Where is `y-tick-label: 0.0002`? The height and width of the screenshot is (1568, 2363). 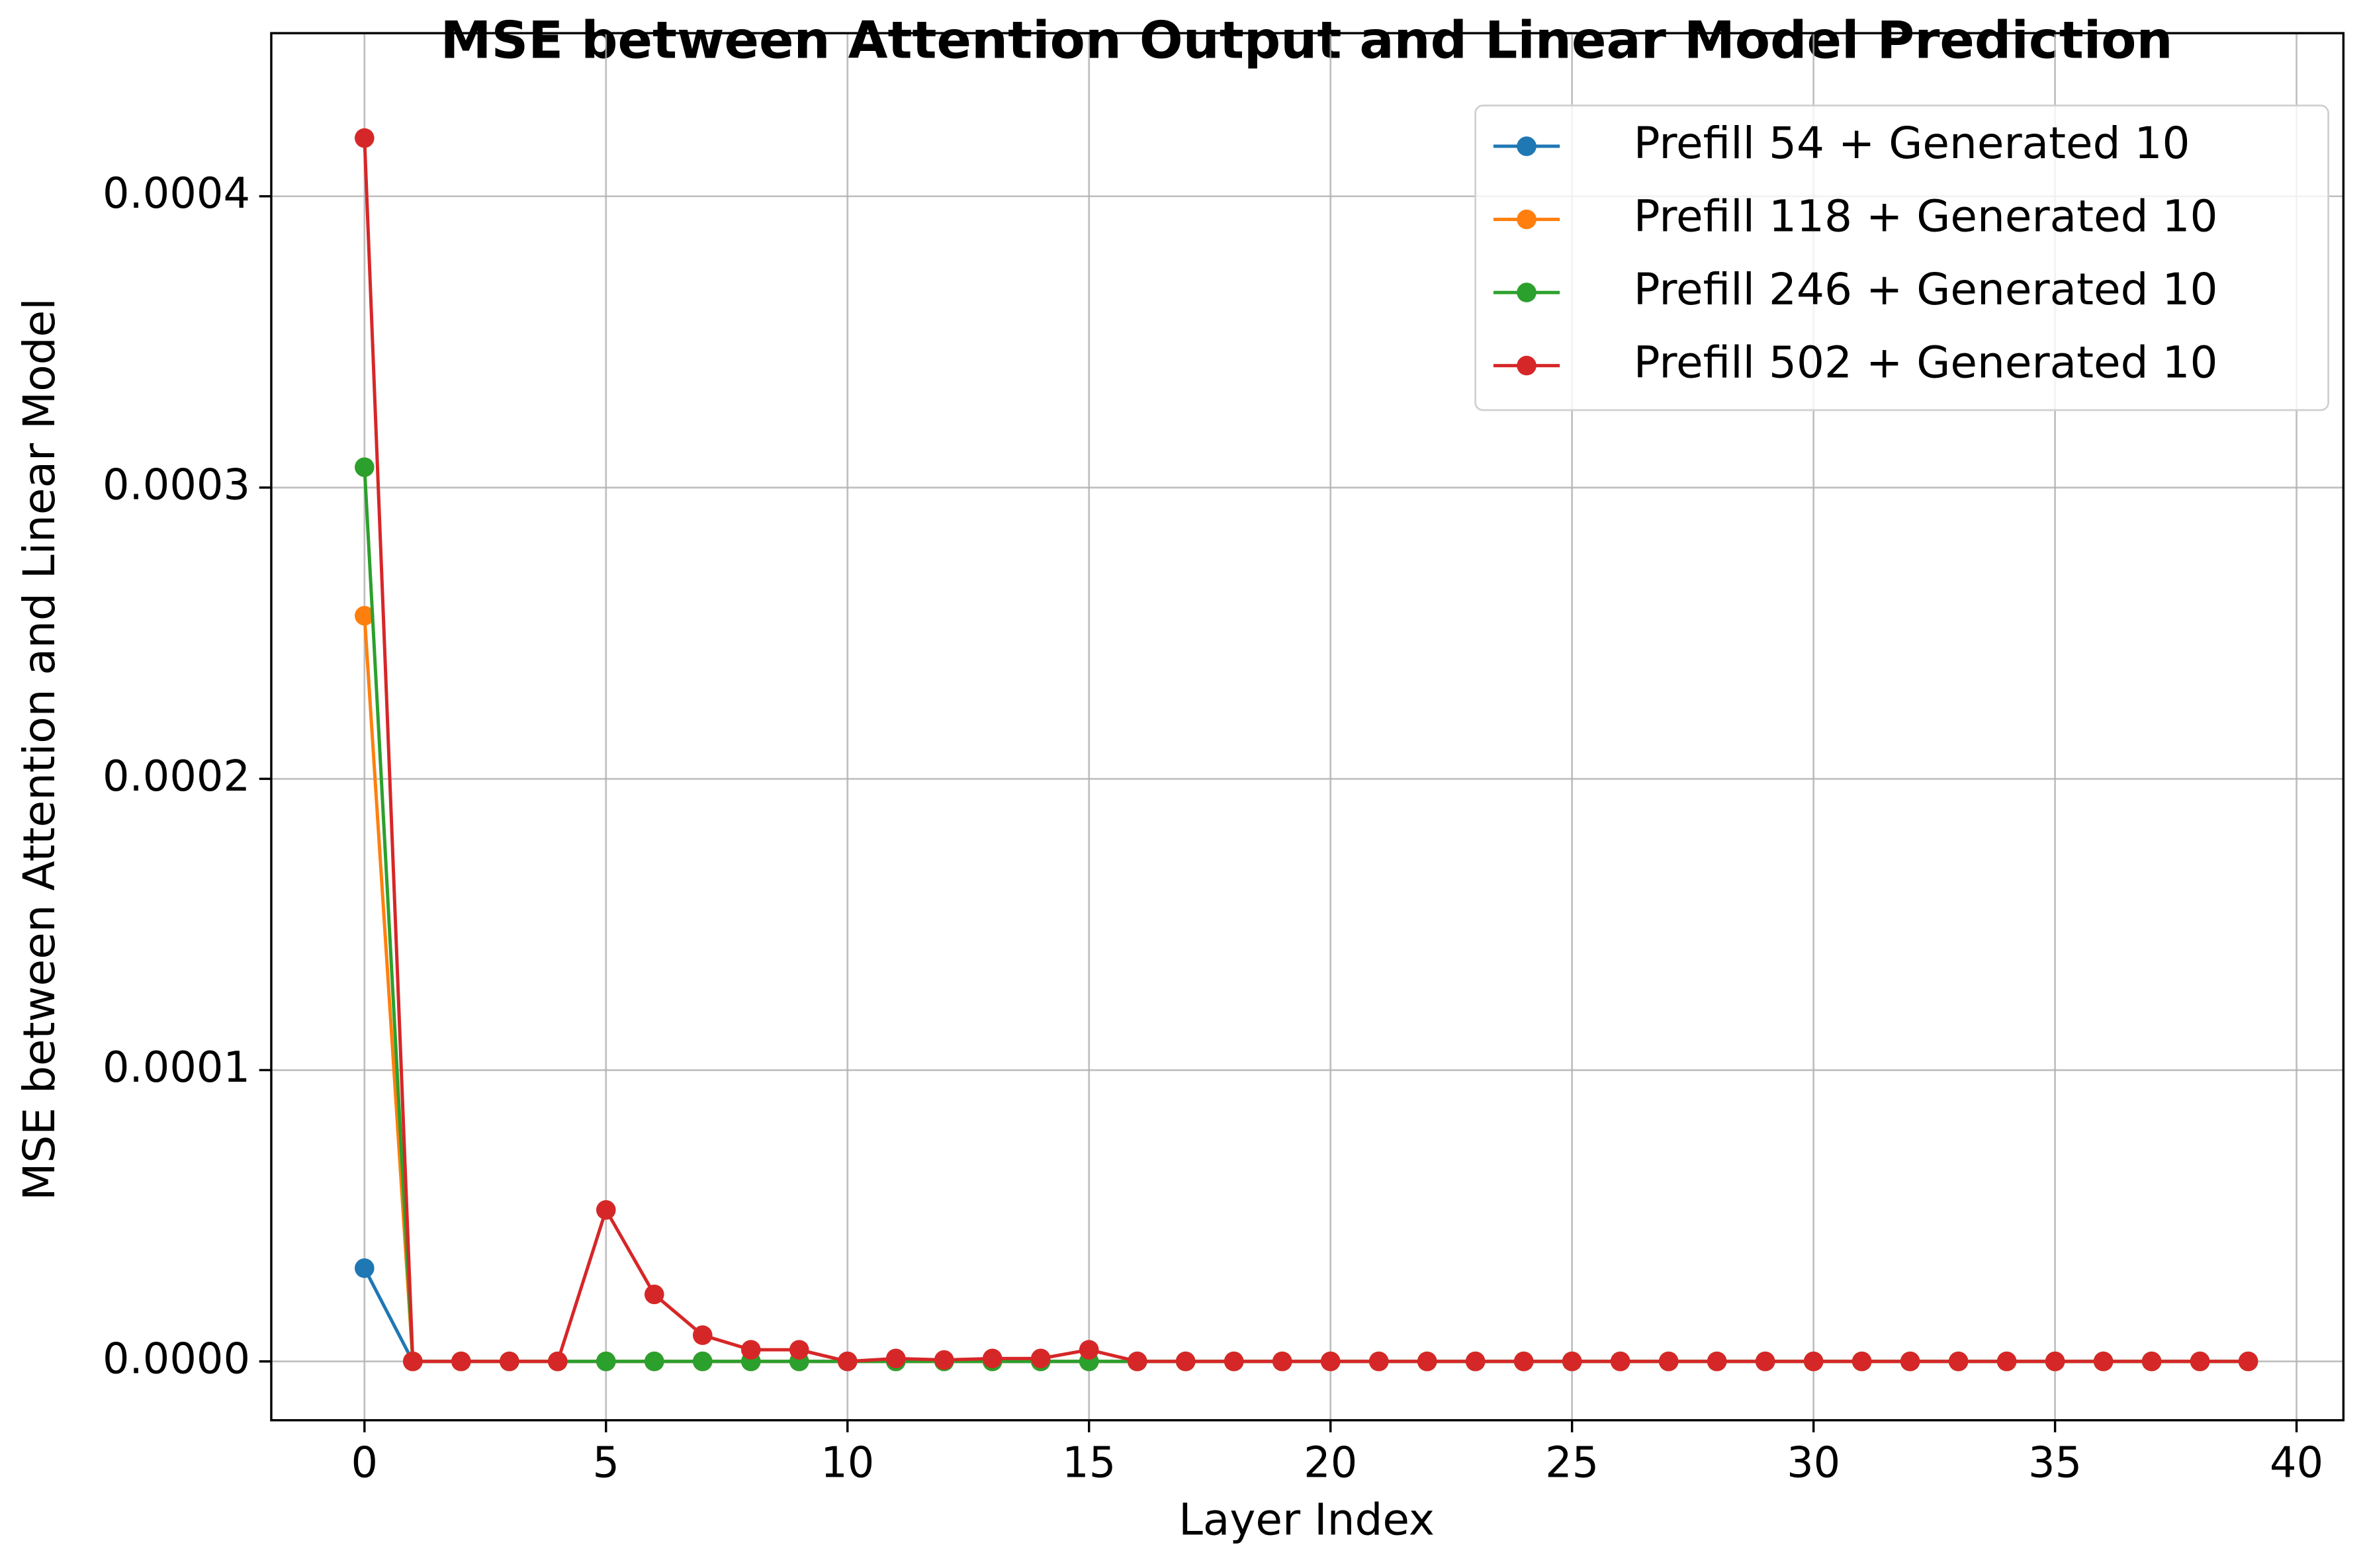 y-tick-label: 0.0002 is located at coordinates (176, 777).